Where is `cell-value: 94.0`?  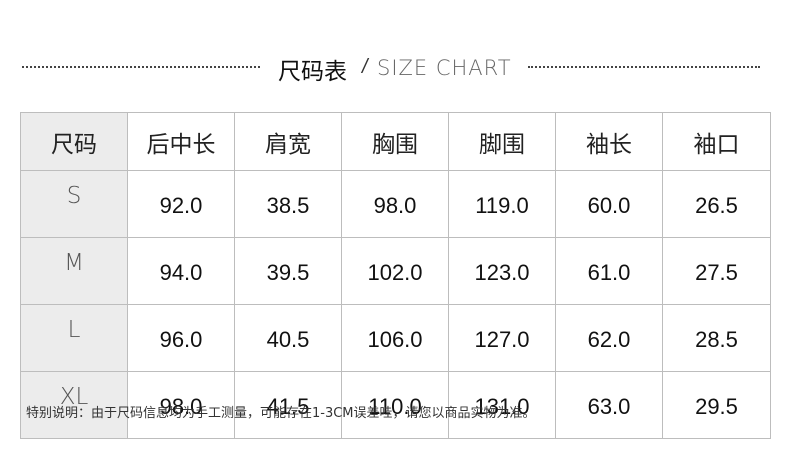 cell-value: 94.0 is located at coordinates (181, 271).